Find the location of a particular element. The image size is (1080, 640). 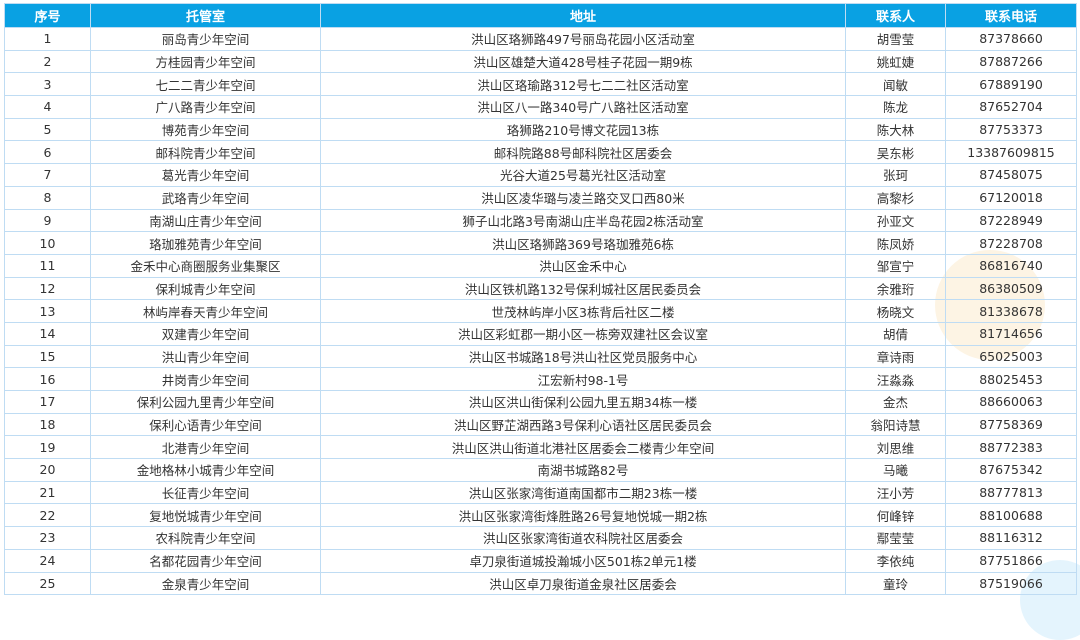

cell-address: 洪山区金禾中心 is located at coordinates (583, 265).